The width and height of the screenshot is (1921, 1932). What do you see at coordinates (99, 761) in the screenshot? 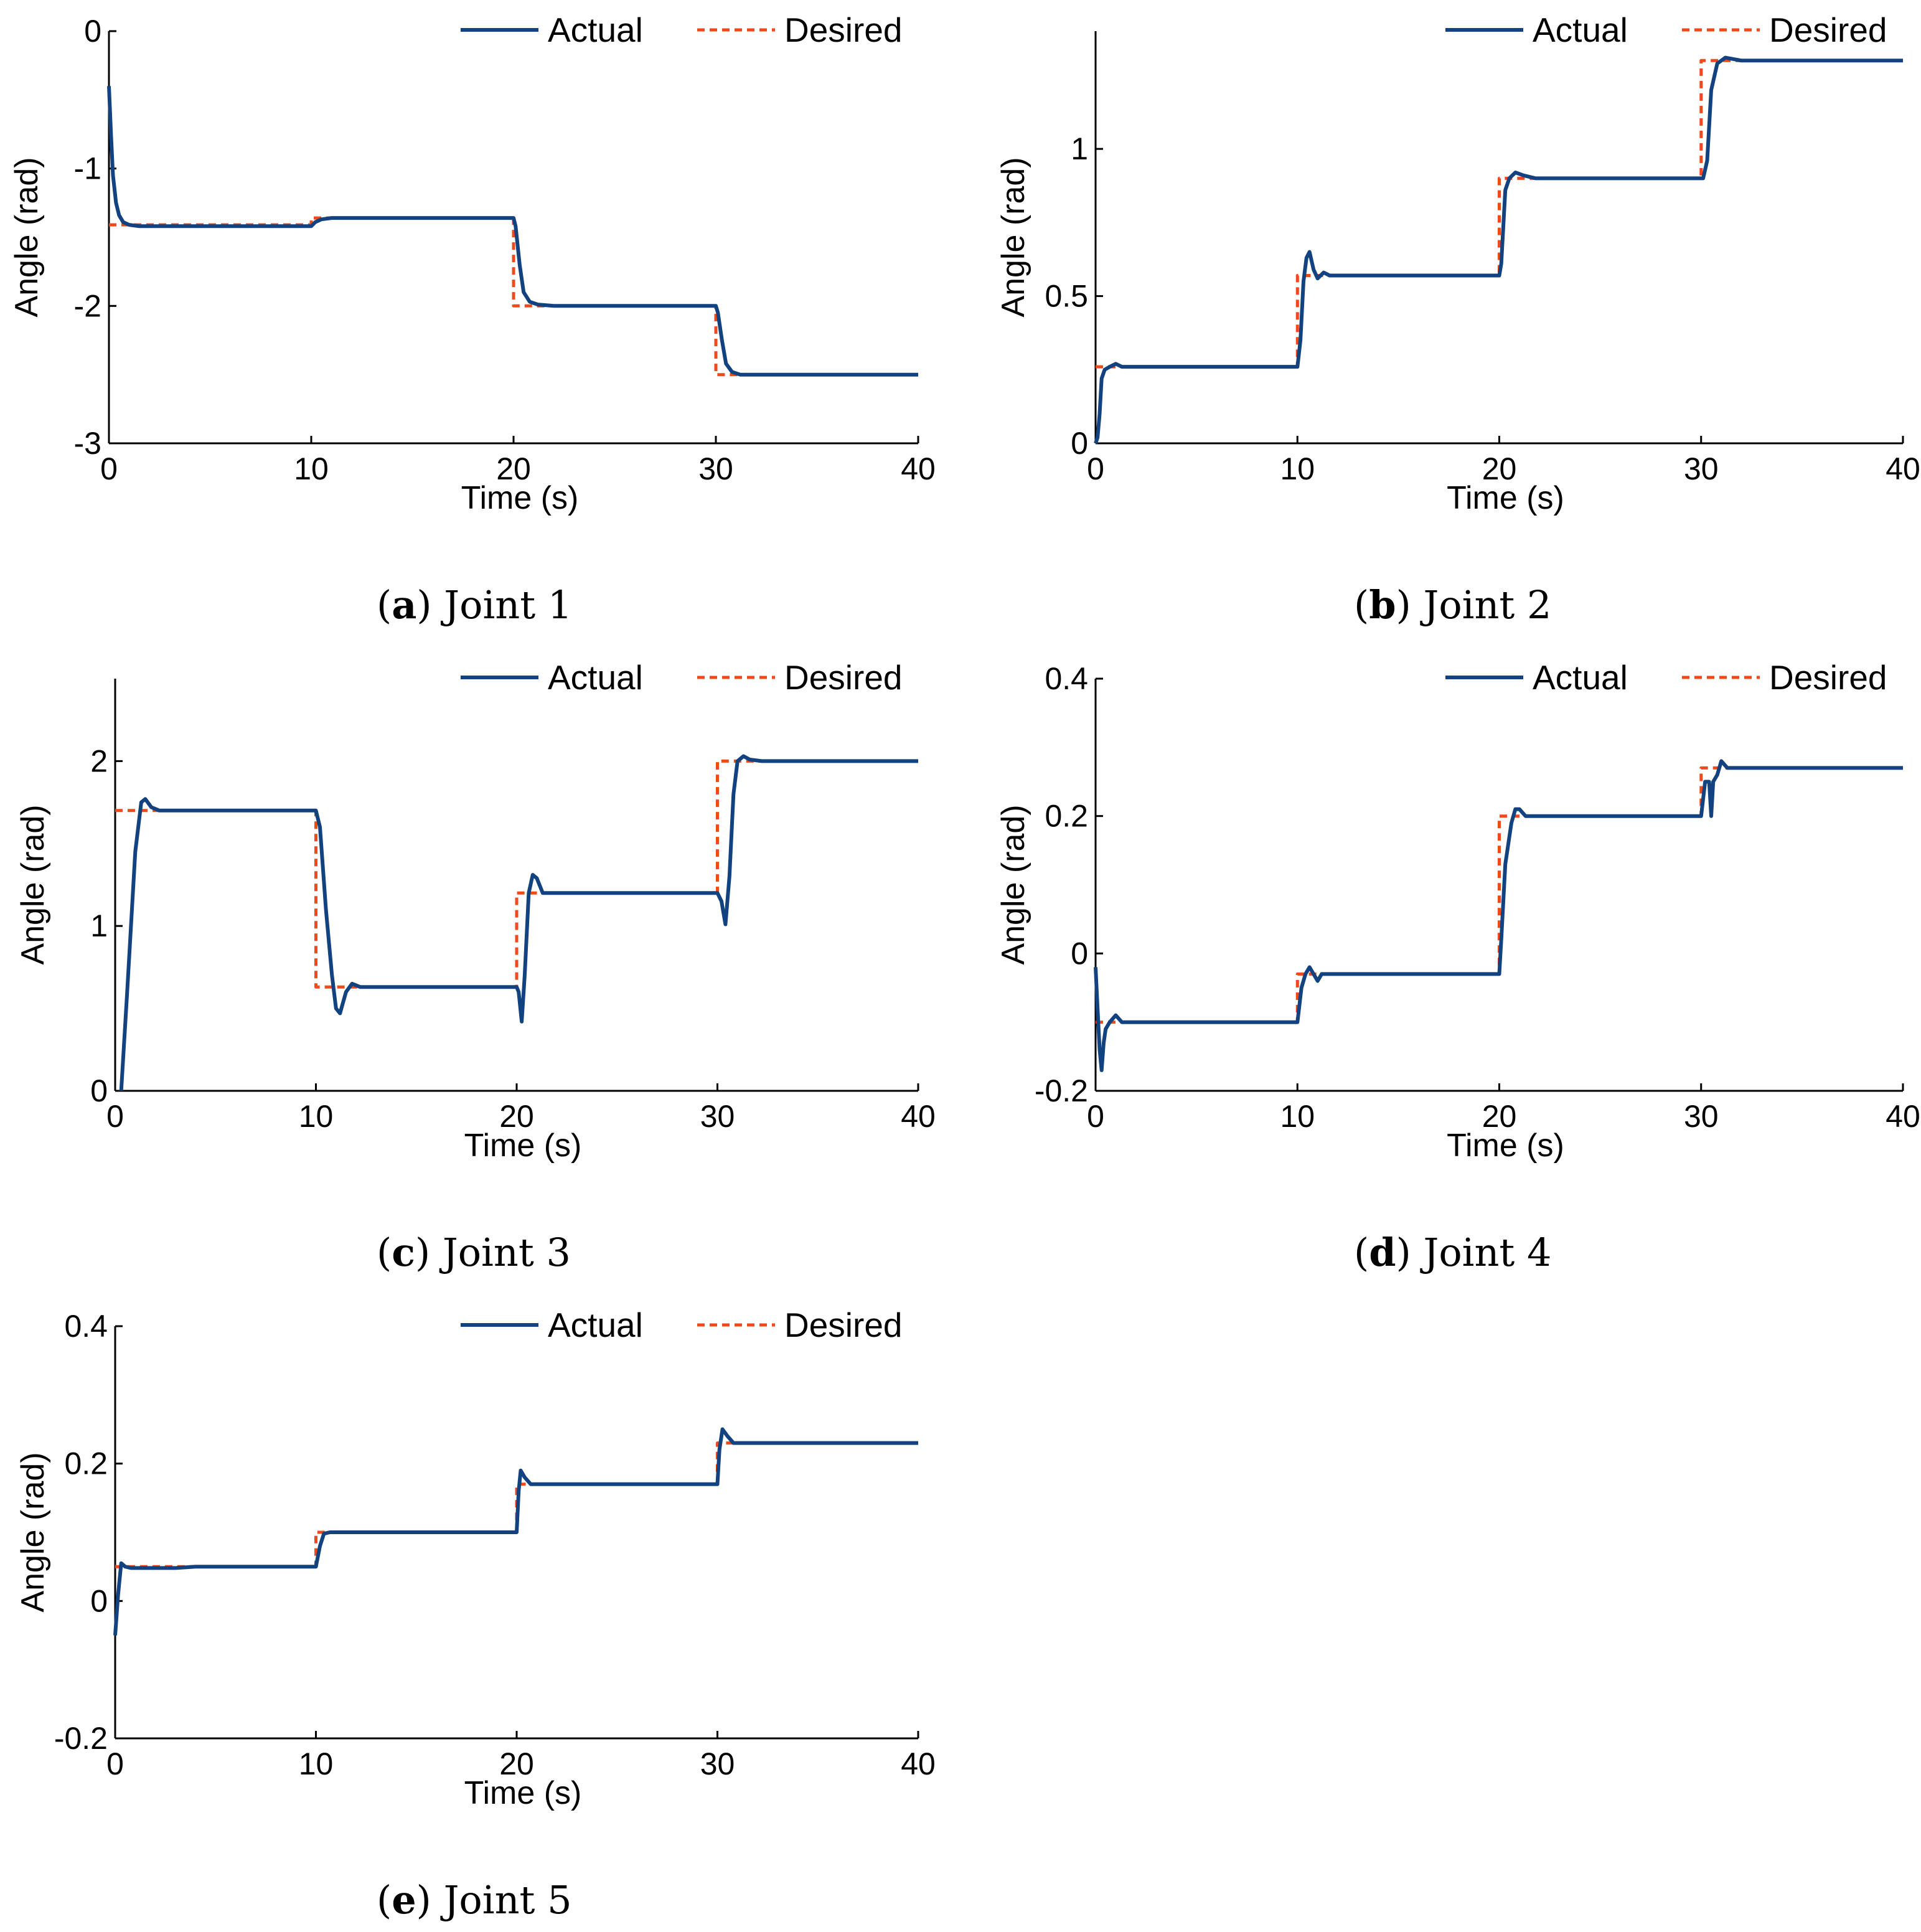
I see `y-tick-label: 2` at bounding box center [99, 761].